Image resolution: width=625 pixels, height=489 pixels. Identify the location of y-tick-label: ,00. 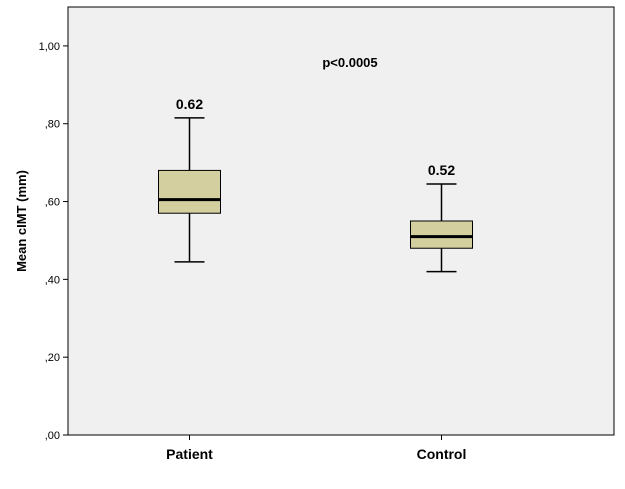
(52, 436).